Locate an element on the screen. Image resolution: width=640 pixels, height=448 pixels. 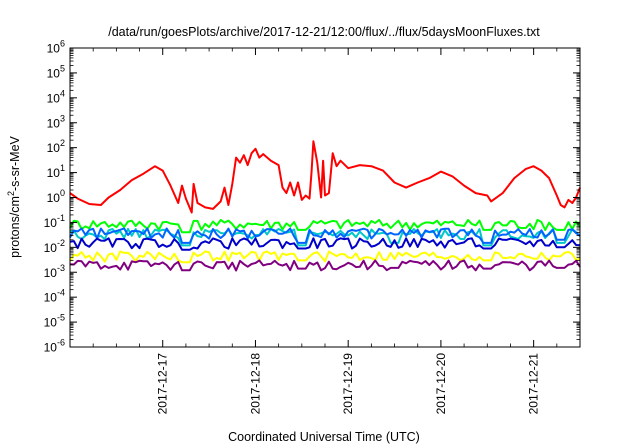
x-axis-label: Coordinated Universal Time (UTC) is located at coordinates (324, 437).